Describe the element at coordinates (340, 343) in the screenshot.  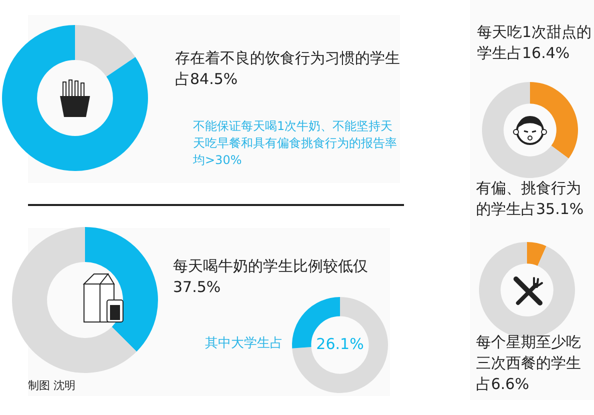
I see `data-label: 26.1%` at that location.